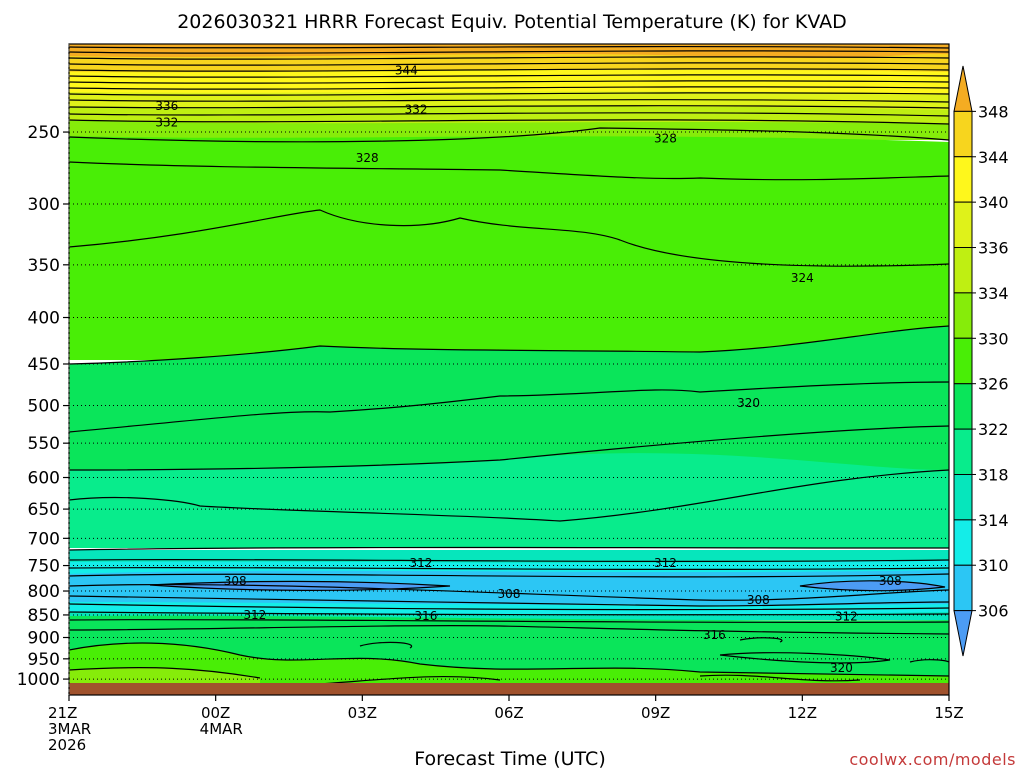  What do you see at coordinates (993, 611) in the screenshot?
I see `colorbar-label: 306` at bounding box center [993, 611].